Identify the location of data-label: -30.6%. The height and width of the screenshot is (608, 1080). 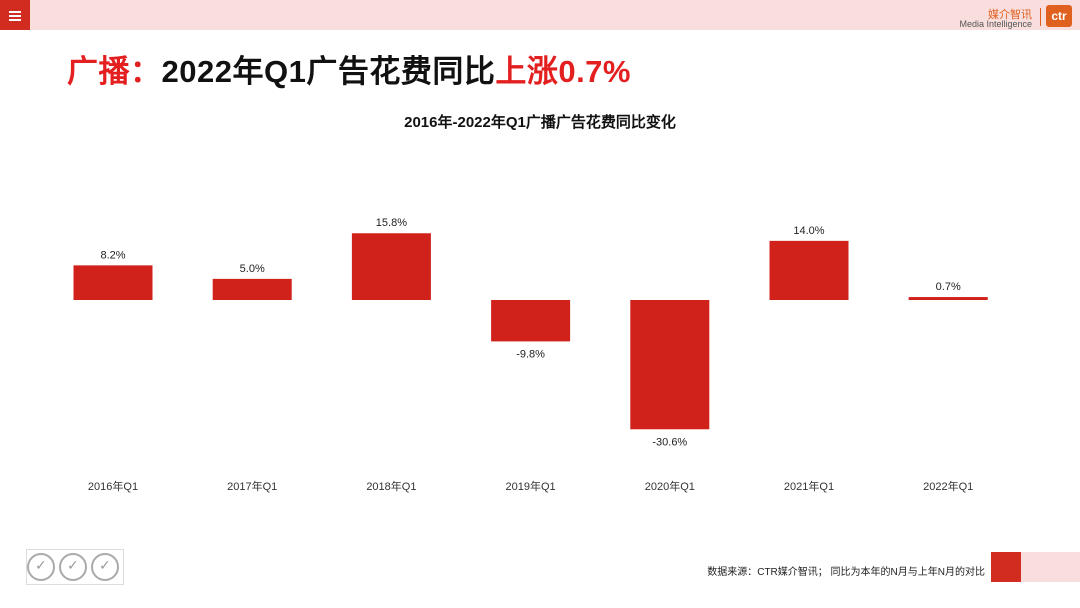
(669, 442).